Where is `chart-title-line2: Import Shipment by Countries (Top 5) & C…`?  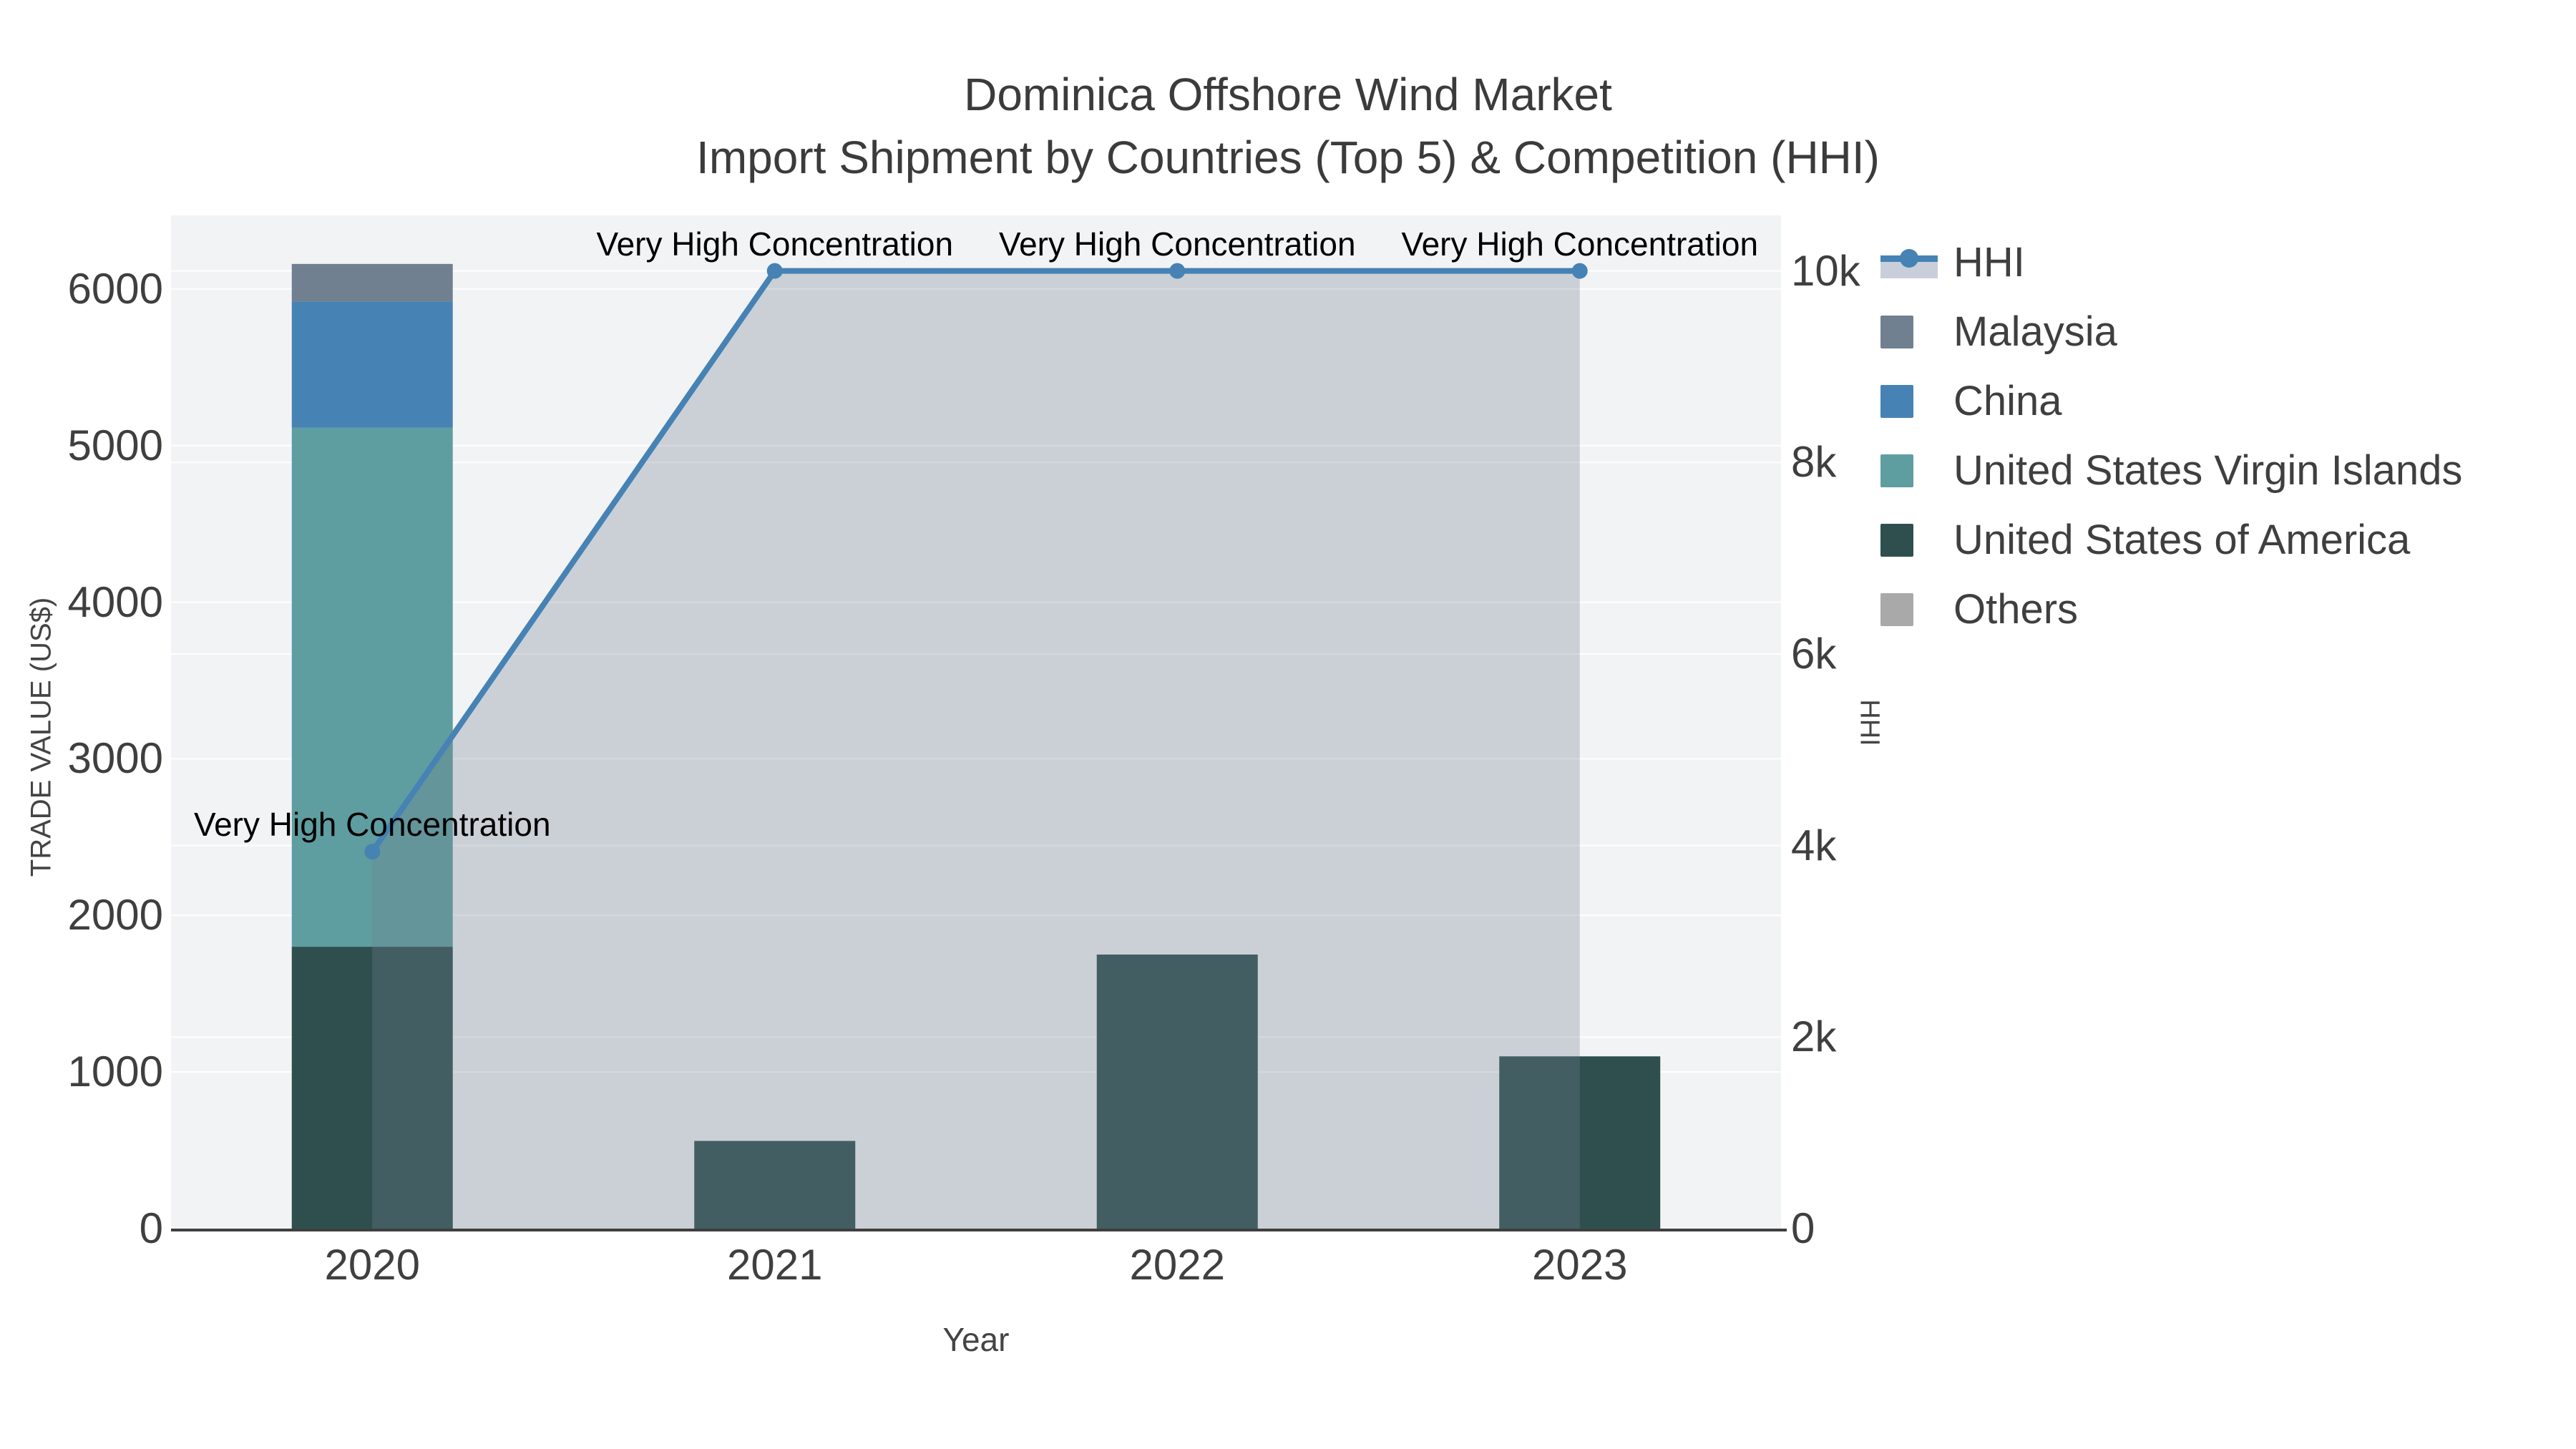
chart-title-line2: Import Shipment by Countries (Top 5) & C… is located at coordinates (1288, 157).